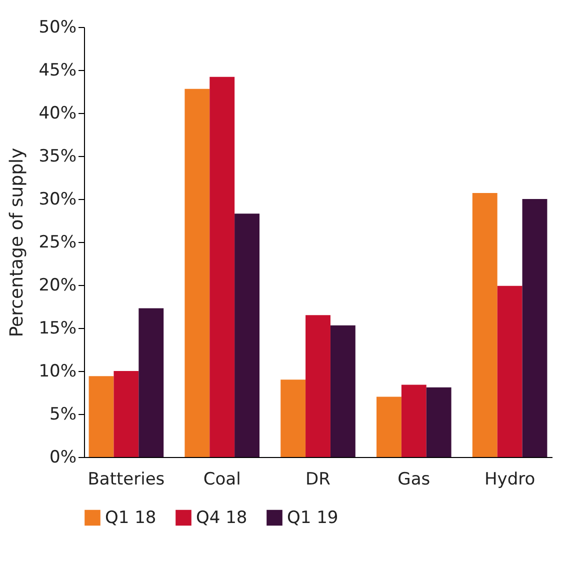 The width and height of the screenshot is (586, 566). I want to click on y-tick-label: 35%, so click(57, 156).